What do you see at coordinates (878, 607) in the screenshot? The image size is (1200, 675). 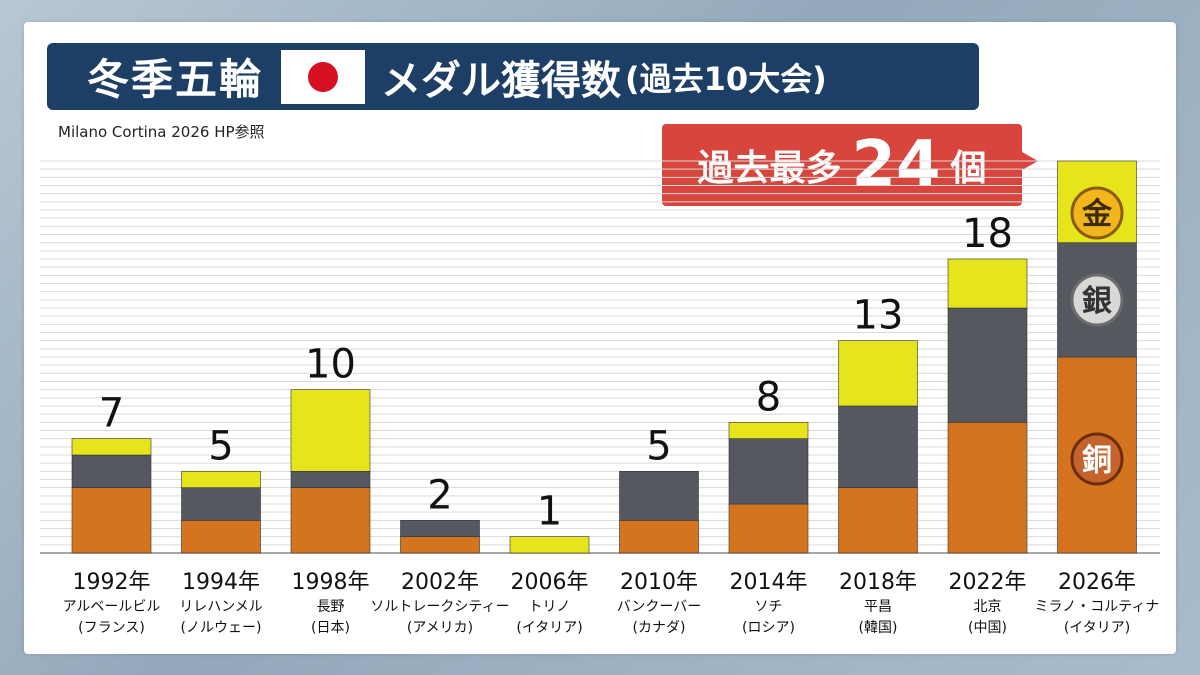 I see `x-tick-venue: 平昌` at bounding box center [878, 607].